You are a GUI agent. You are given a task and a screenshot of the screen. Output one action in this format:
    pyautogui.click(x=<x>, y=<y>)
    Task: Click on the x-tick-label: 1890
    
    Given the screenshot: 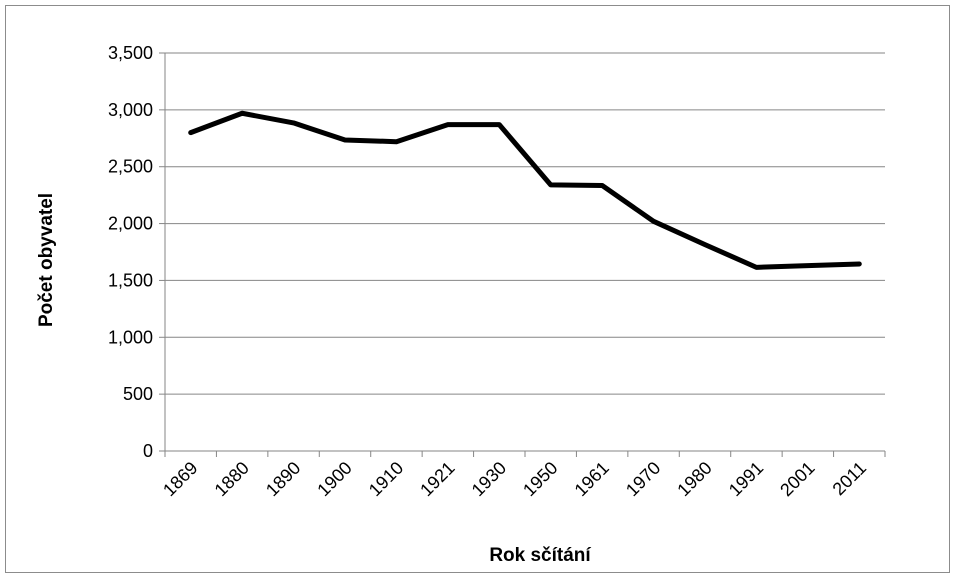 What is the action you would take?
    pyautogui.click(x=283, y=479)
    